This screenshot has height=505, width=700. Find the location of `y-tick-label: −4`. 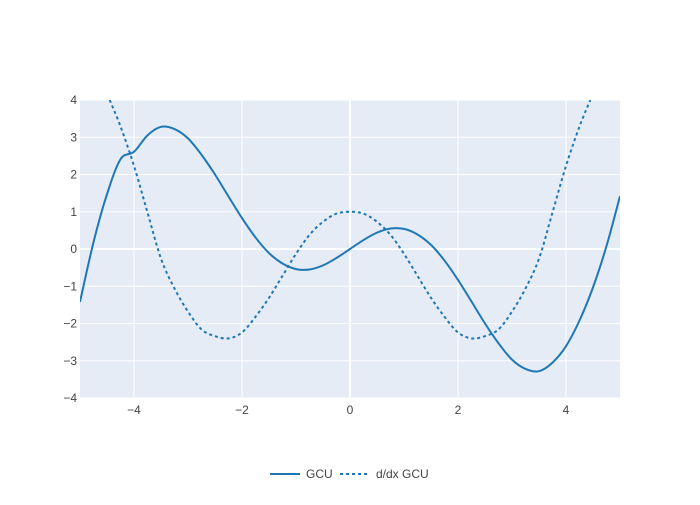

y-tick-label: −4 is located at coordinates (70, 398).